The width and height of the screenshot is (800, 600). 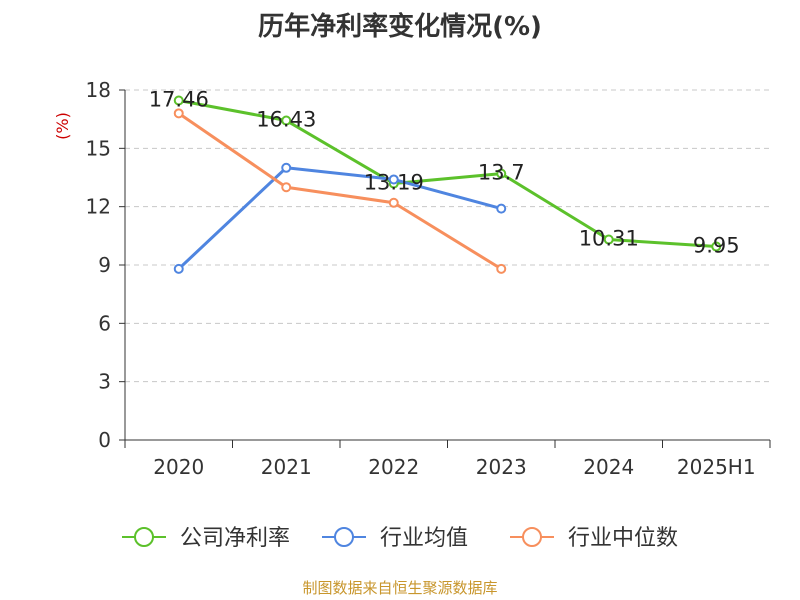 I want to click on y-tick-label: 12, so click(x=98, y=207).